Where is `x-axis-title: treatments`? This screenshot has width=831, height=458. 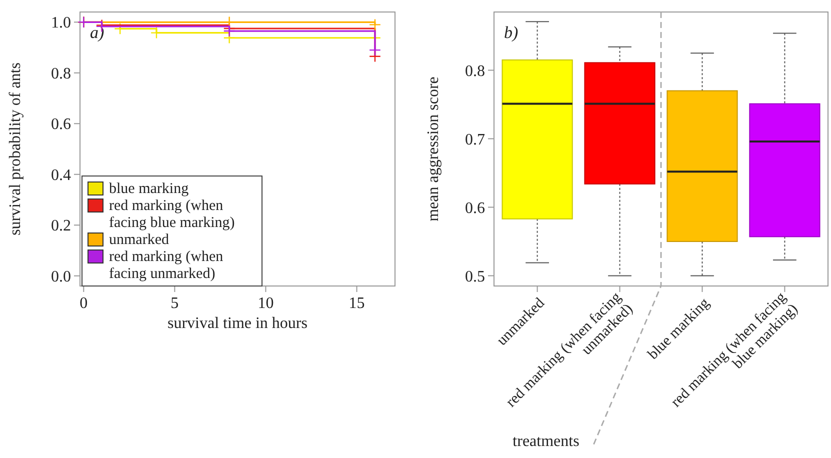
x-axis-title: treatments is located at coordinates (546, 441).